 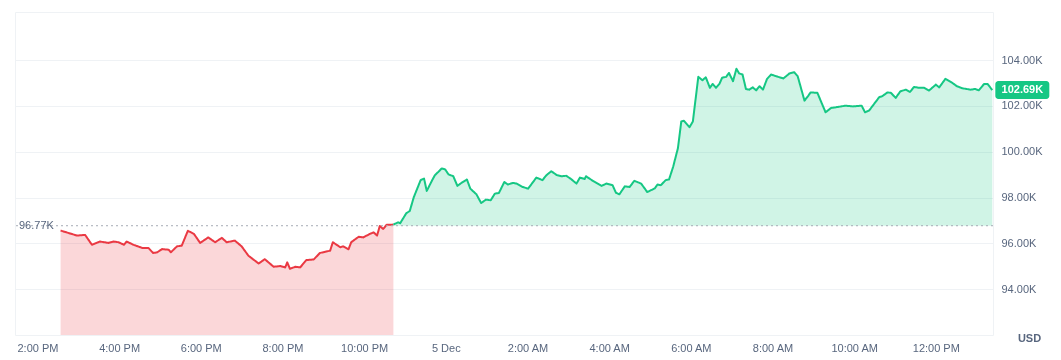 What do you see at coordinates (1022, 89) in the screenshot?
I see `annotation: 102.69K` at bounding box center [1022, 89].